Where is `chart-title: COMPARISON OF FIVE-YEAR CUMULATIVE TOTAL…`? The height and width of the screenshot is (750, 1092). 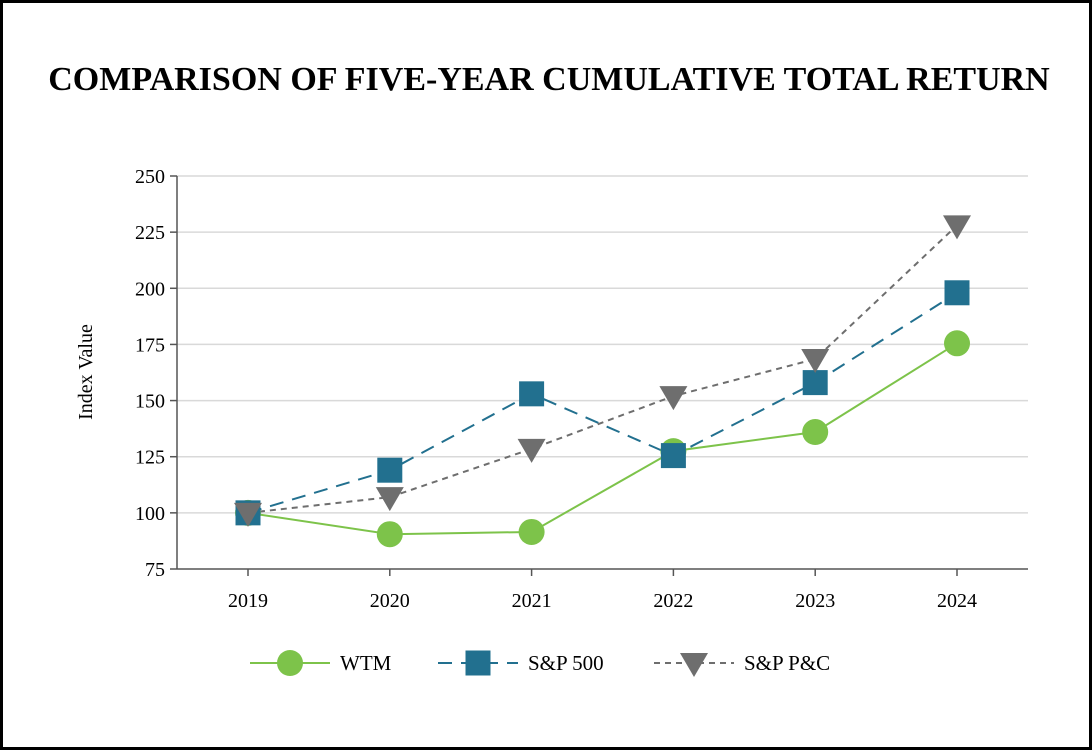 chart-title: COMPARISON OF FIVE-YEAR CUMULATIVE TOTAL… is located at coordinates (549, 79).